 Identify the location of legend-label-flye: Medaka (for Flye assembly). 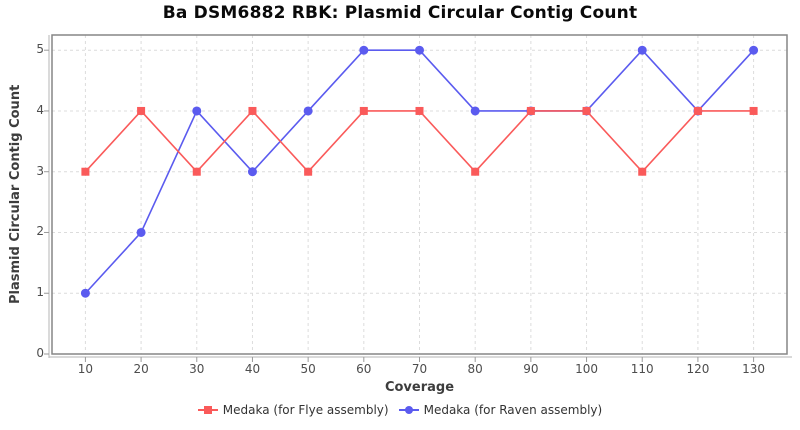
(305, 410).